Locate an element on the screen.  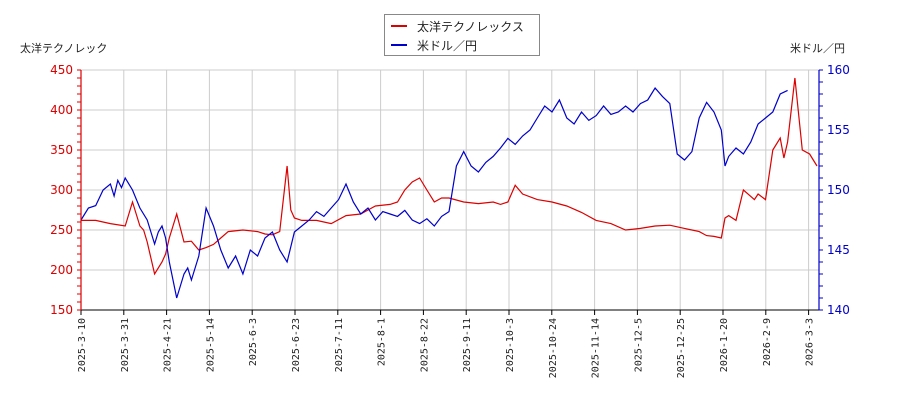
legend-item-usdjpy: 米ドル／円 is located at coordinates (434, 45).